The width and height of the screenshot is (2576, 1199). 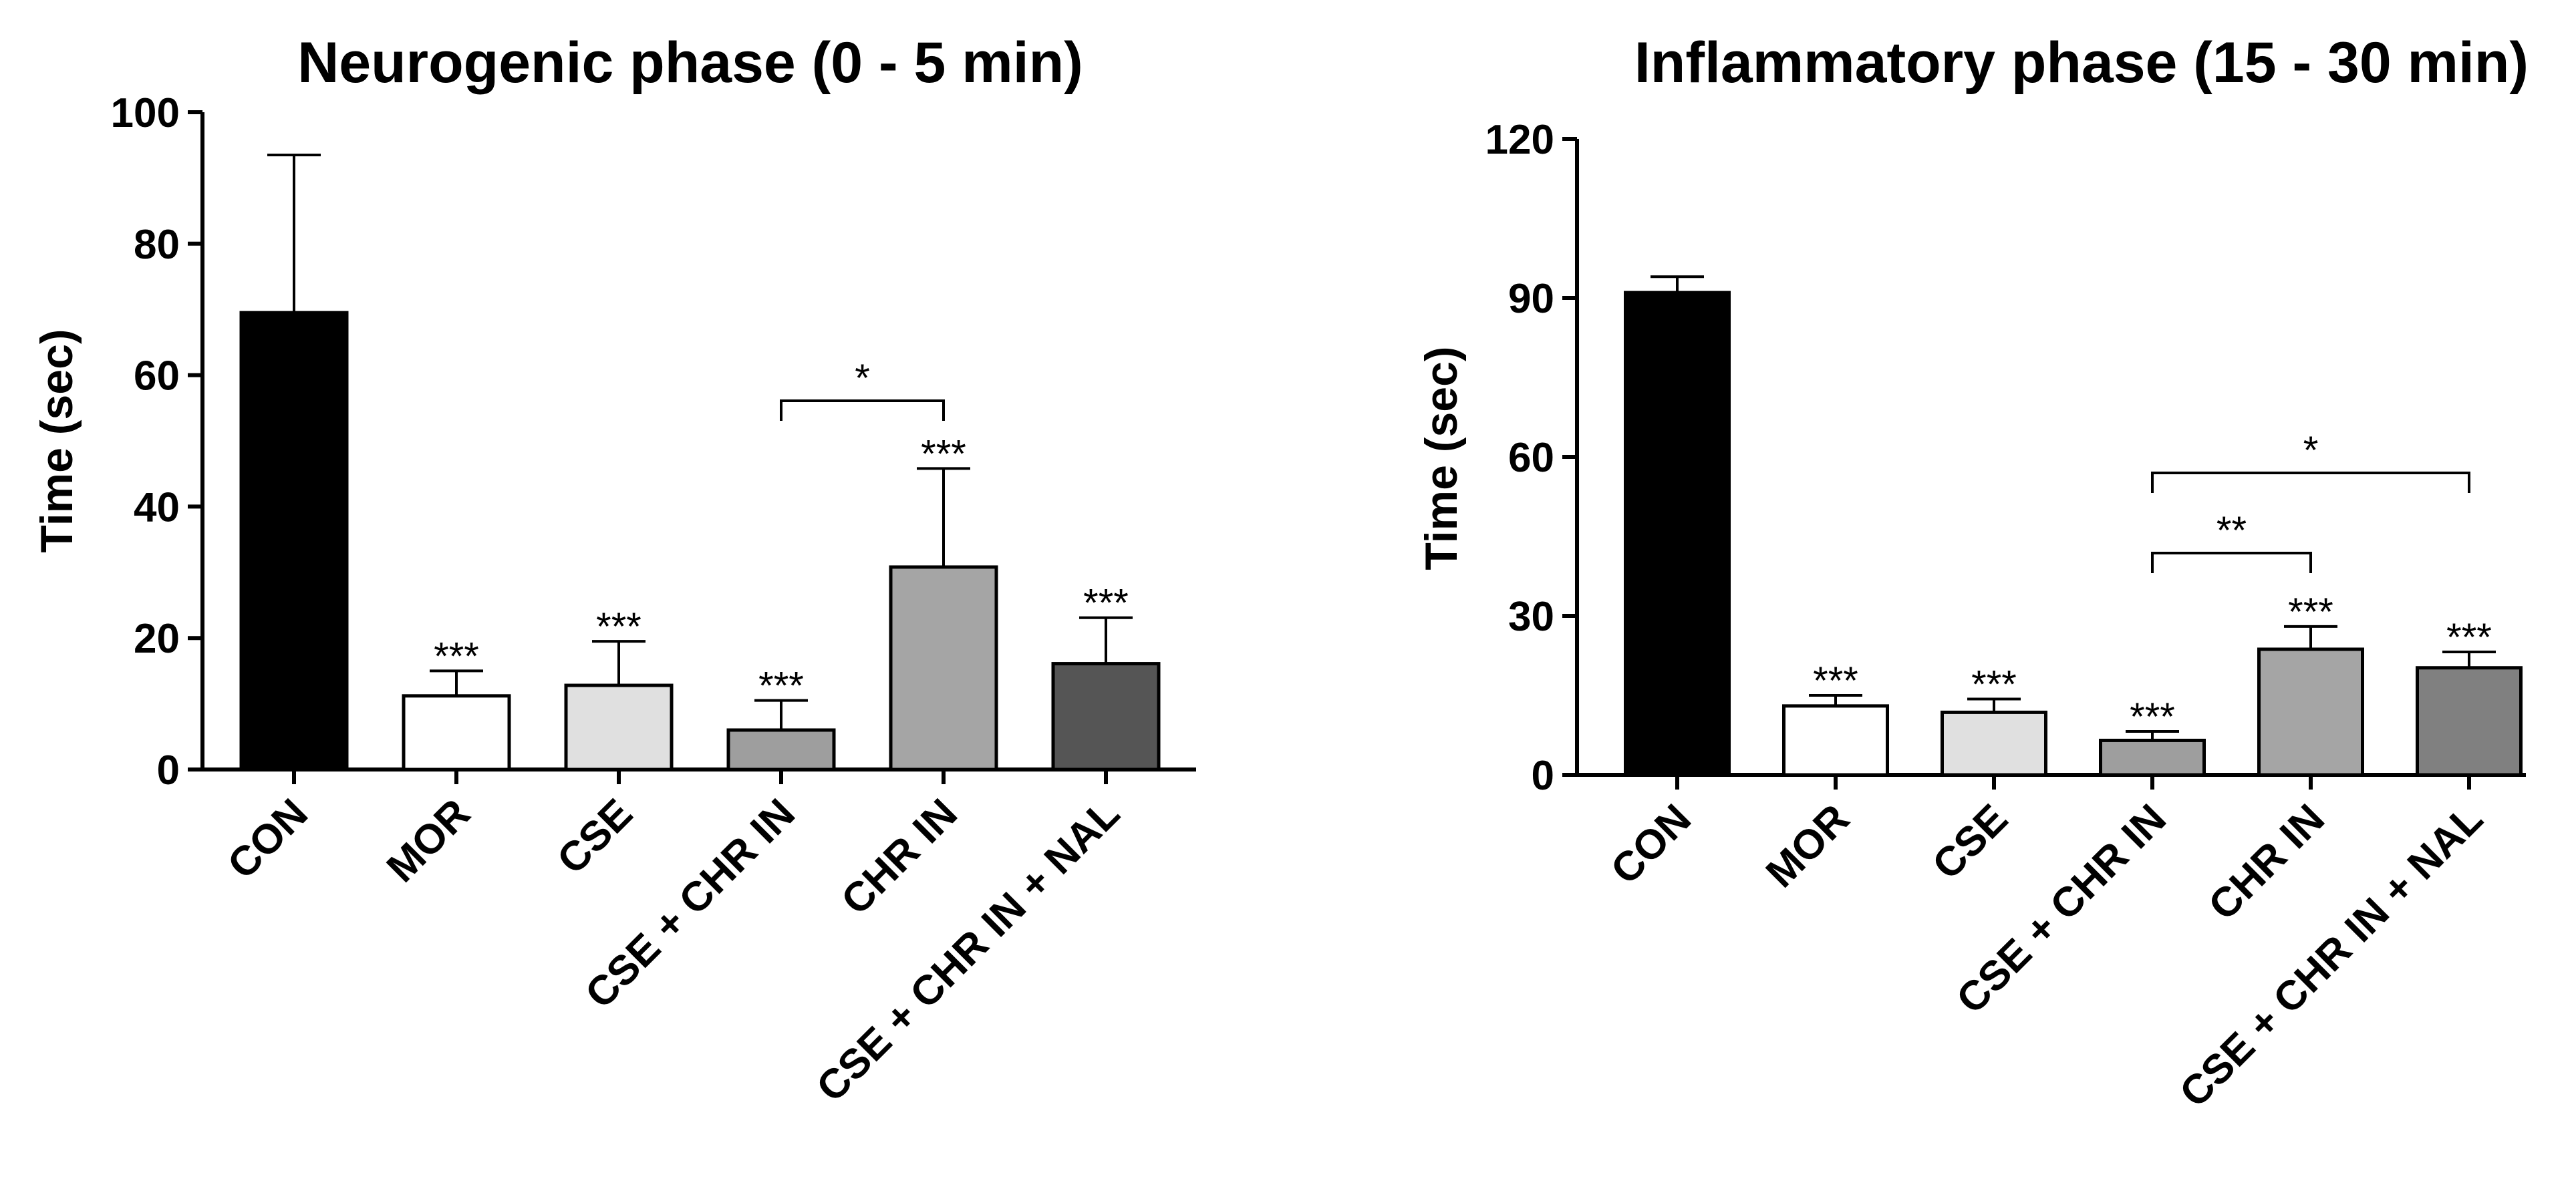 I want to click on neurogenic-category-label: MOR, so click(x=428, y=840).